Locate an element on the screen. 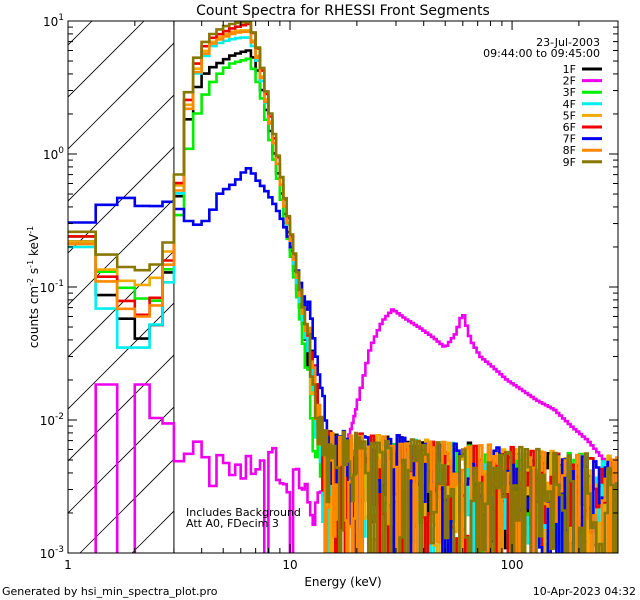 This screenshot has width=640, height=600. x-tick-label: 1 is located at coordinates (68, 565).